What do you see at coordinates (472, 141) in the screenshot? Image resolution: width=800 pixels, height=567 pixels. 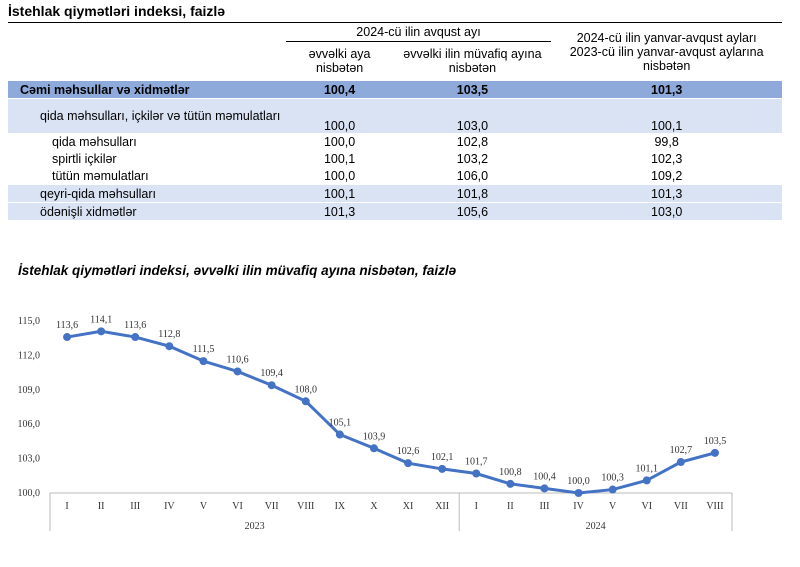 I see `cell: 102,8` at bounding box center [472, 141].